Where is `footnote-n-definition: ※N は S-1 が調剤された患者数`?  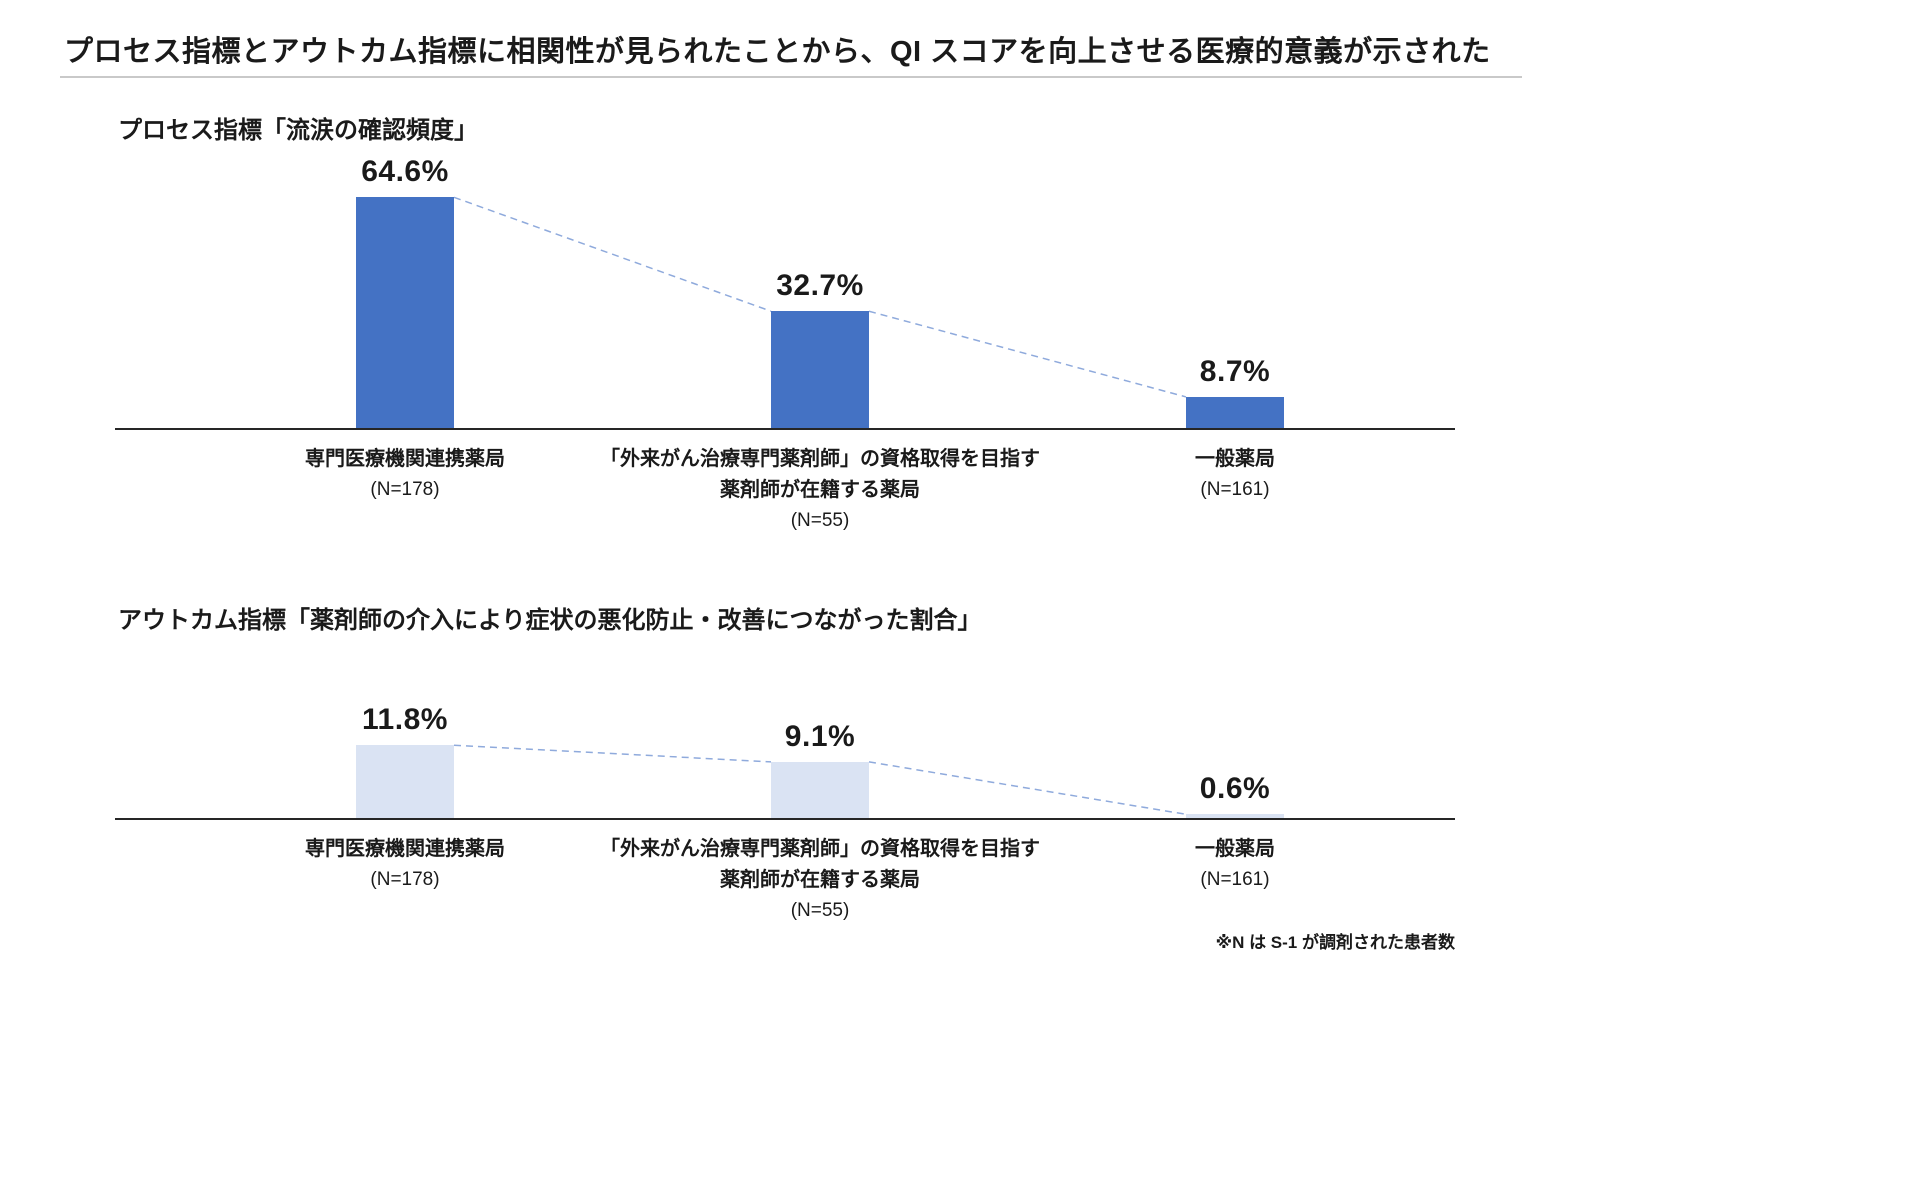
footnote-n-definition: ※N は S-1 が調剤された患者数 is located at coordinates (1335, 942).